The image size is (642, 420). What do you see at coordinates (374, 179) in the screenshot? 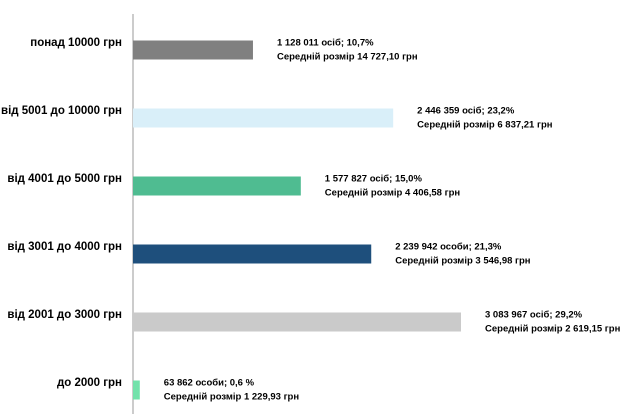
I see `value-label: 1 577 827 осіб; 15,0%` at bounding box center [374, 179].